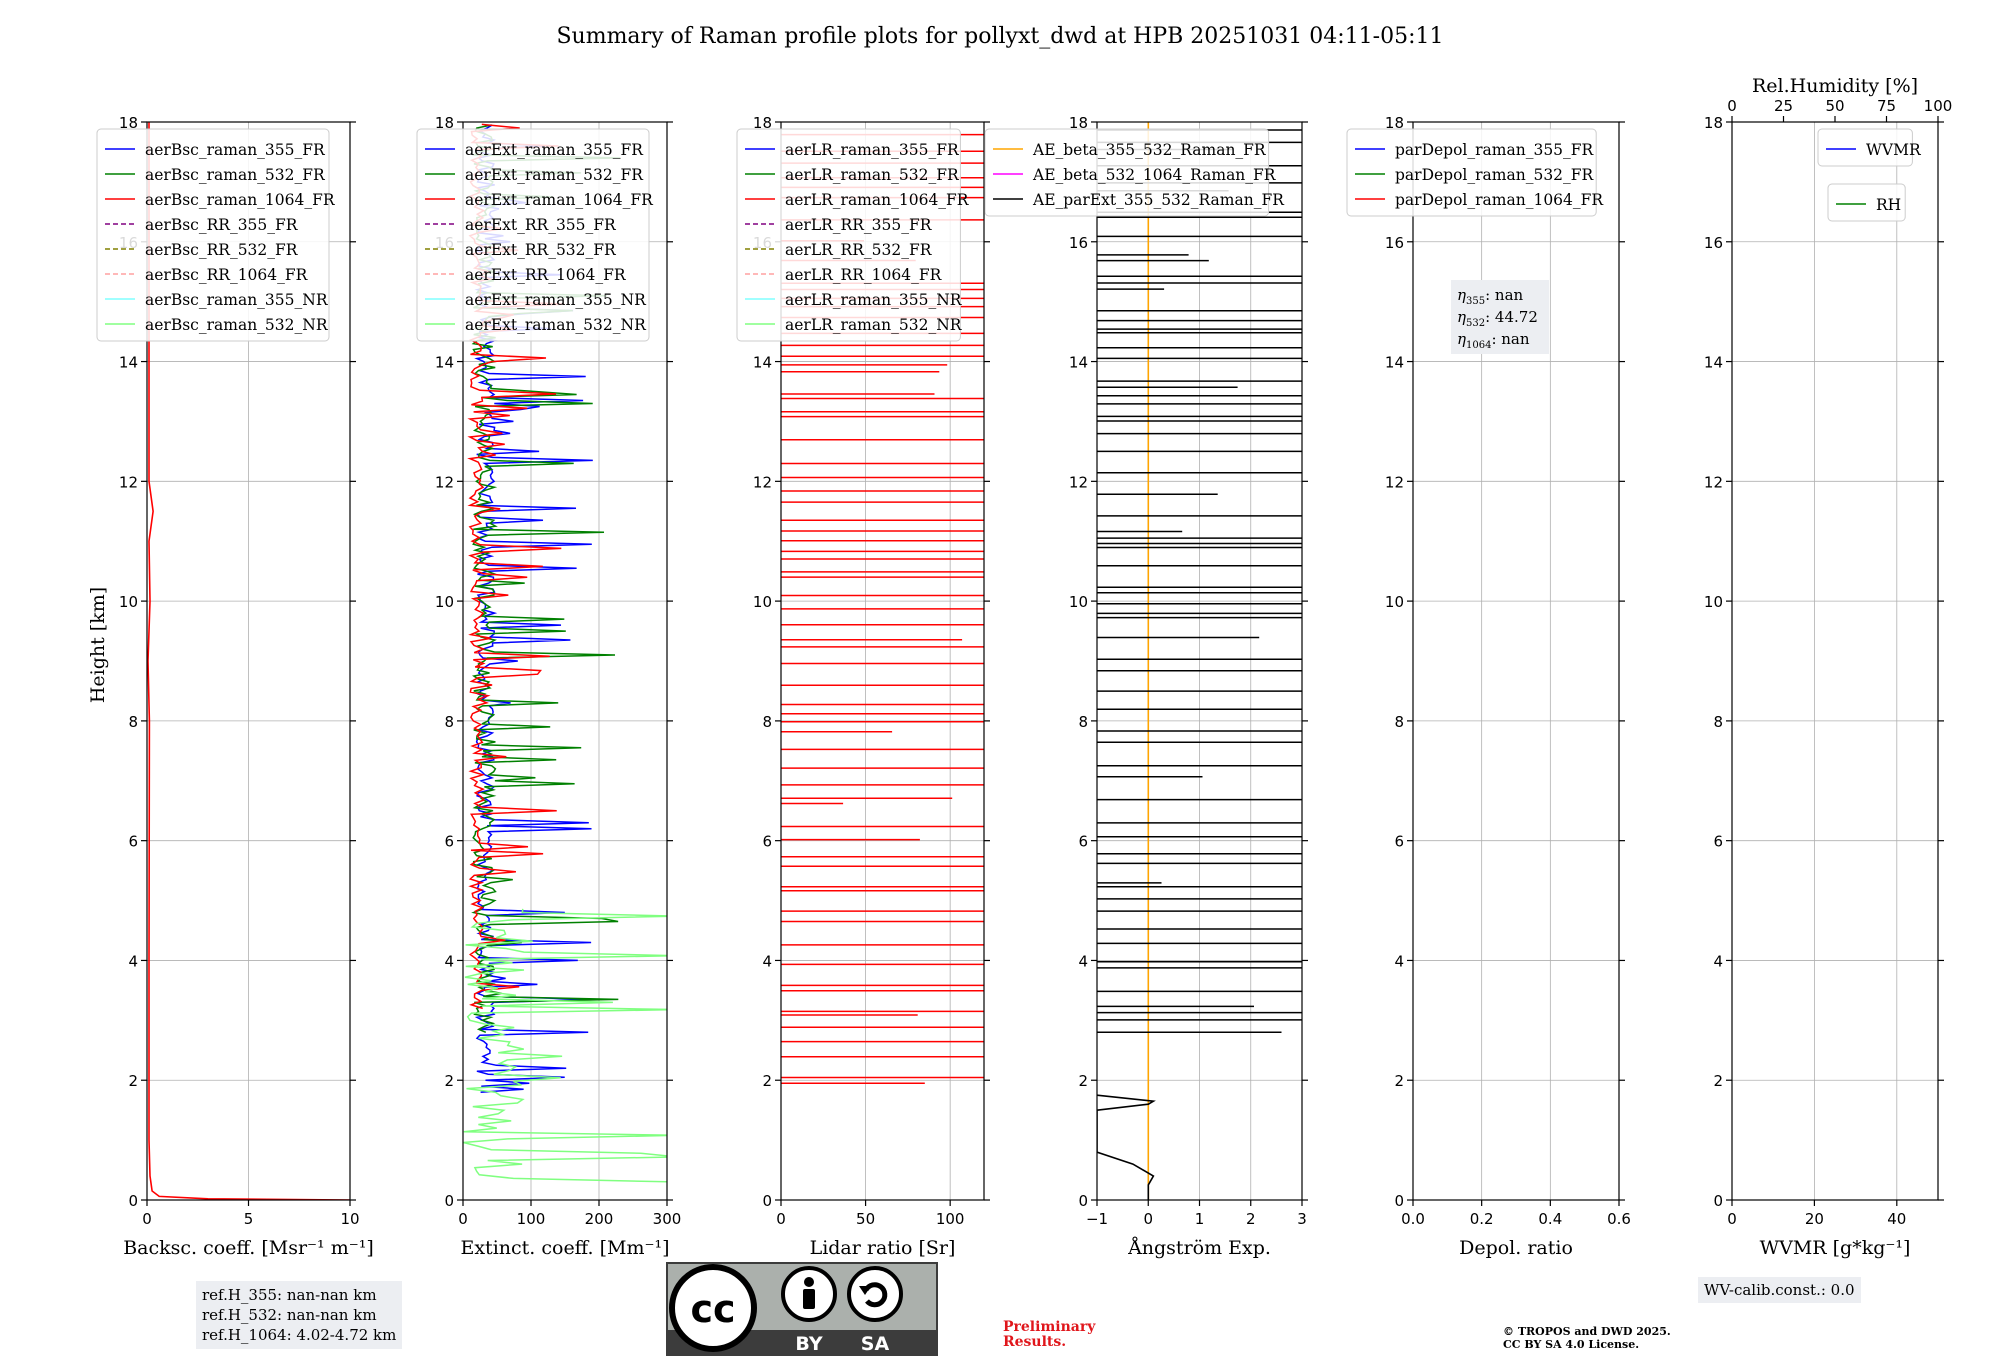  Describe the element at coordinates (1199, 581) in the screenshot. I see `series-AE_parExt_355_532_Raman_FR-segments` at that location.